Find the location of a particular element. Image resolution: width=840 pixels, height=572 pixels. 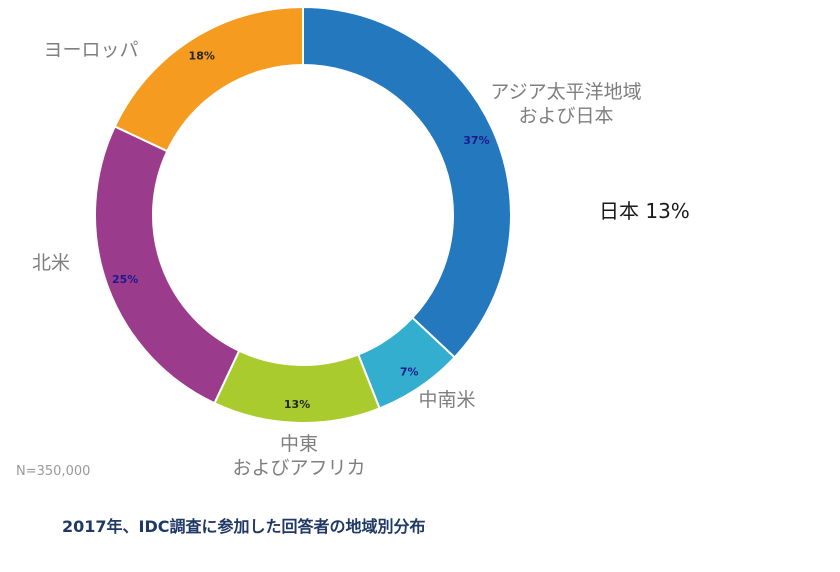

data-label-latin-america: 7% is located at coordinates (409, 371).